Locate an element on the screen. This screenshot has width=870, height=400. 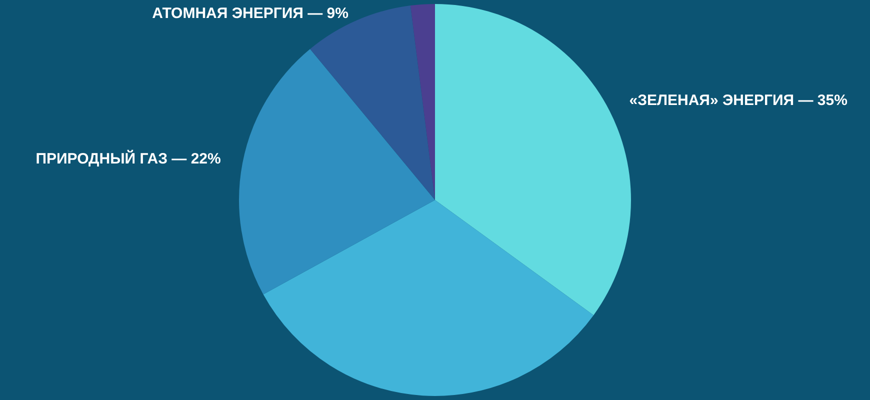
slice-label: «ЗЕЛЕНАЯ» ЭНЕРГИЯ — 35% is located at coordinates (738, 101).